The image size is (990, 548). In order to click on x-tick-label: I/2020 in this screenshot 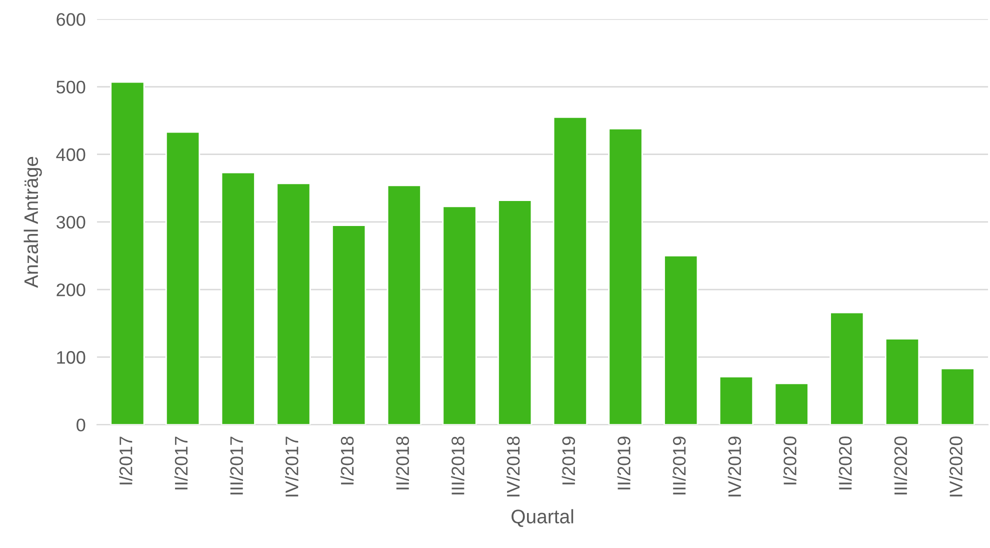, I will do `click(789, 460)`.